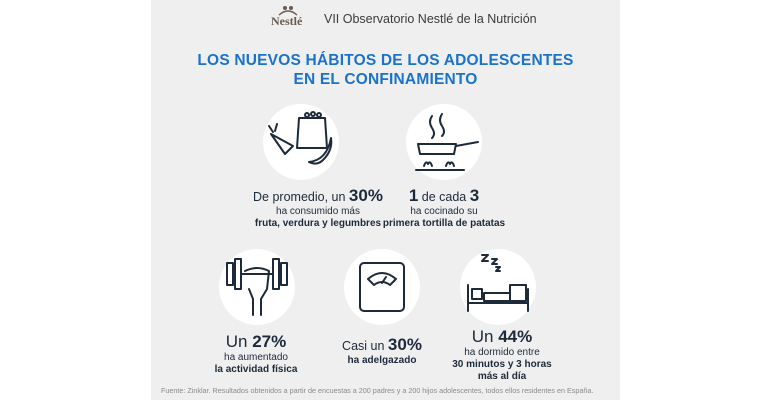 The height and width of the screenshot is (400, 770). What do you see at coordinates (502, 376) in the screenshot?
I see `stat-sleep-line3: más al día` at bounding box center [502, 376].